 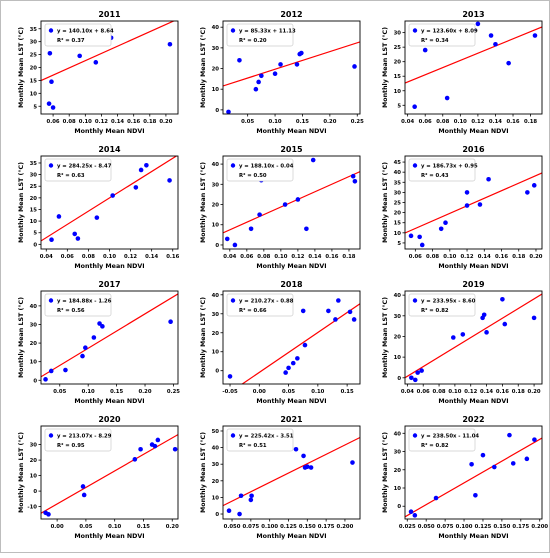 I want to click on y-tick-label: 15, so click(x=398, y=224).